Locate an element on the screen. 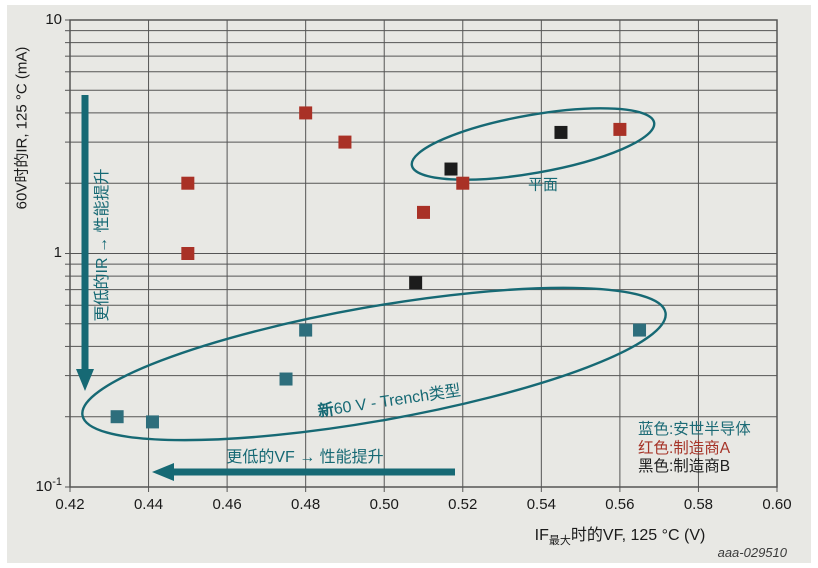  x-axis-title-subscript: 最大 is located at coordinates (559, 541).